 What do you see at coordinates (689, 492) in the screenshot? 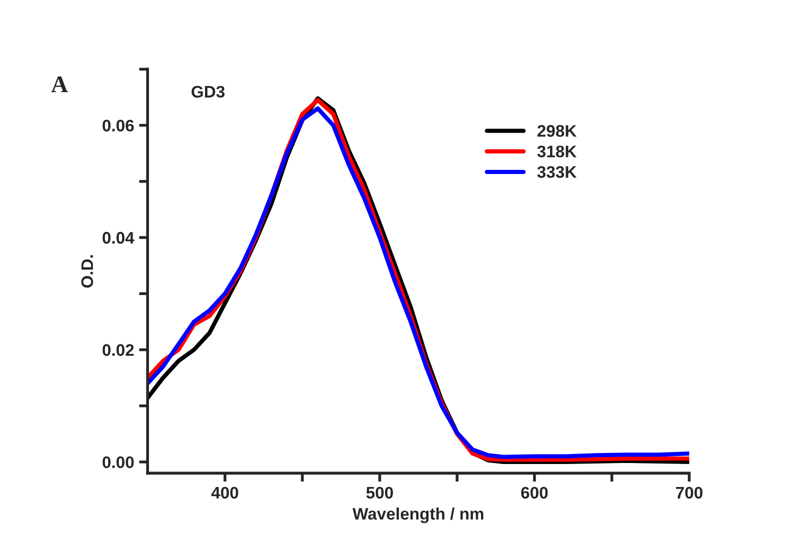
I see `x-tick-label: 700` at bounding box center [689, 492].